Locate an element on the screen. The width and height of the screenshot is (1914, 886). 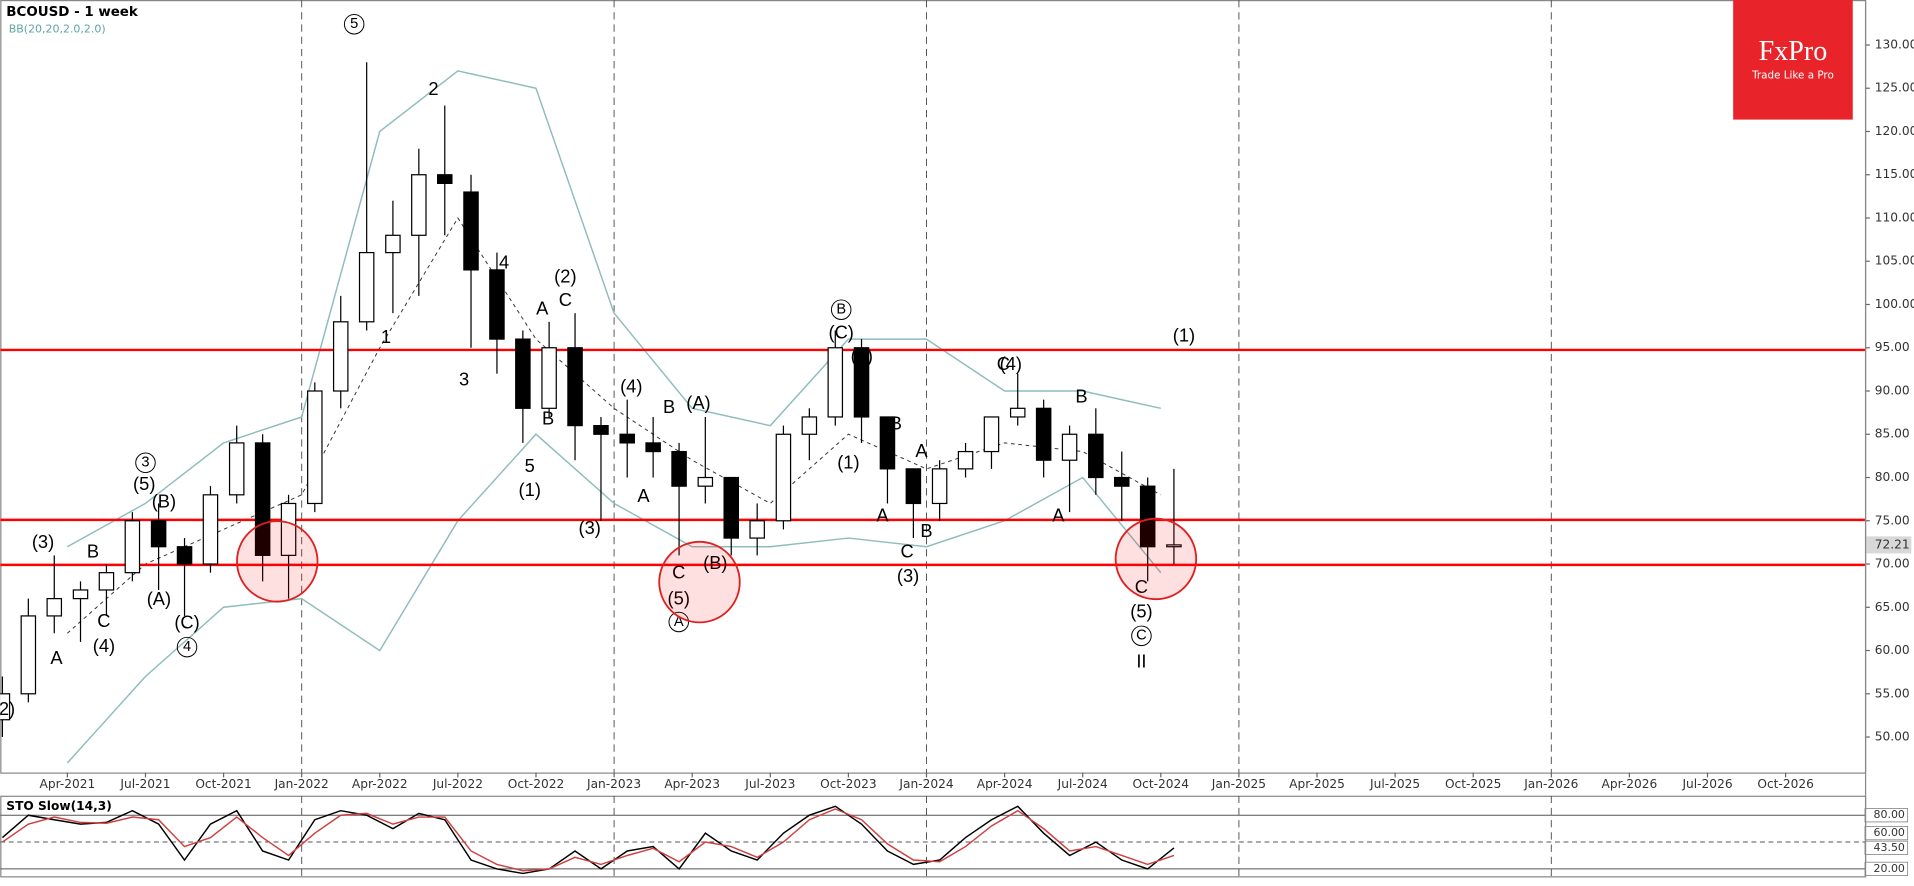
x-tick-label: Jul-2021 is located at coordinates (144, 784).